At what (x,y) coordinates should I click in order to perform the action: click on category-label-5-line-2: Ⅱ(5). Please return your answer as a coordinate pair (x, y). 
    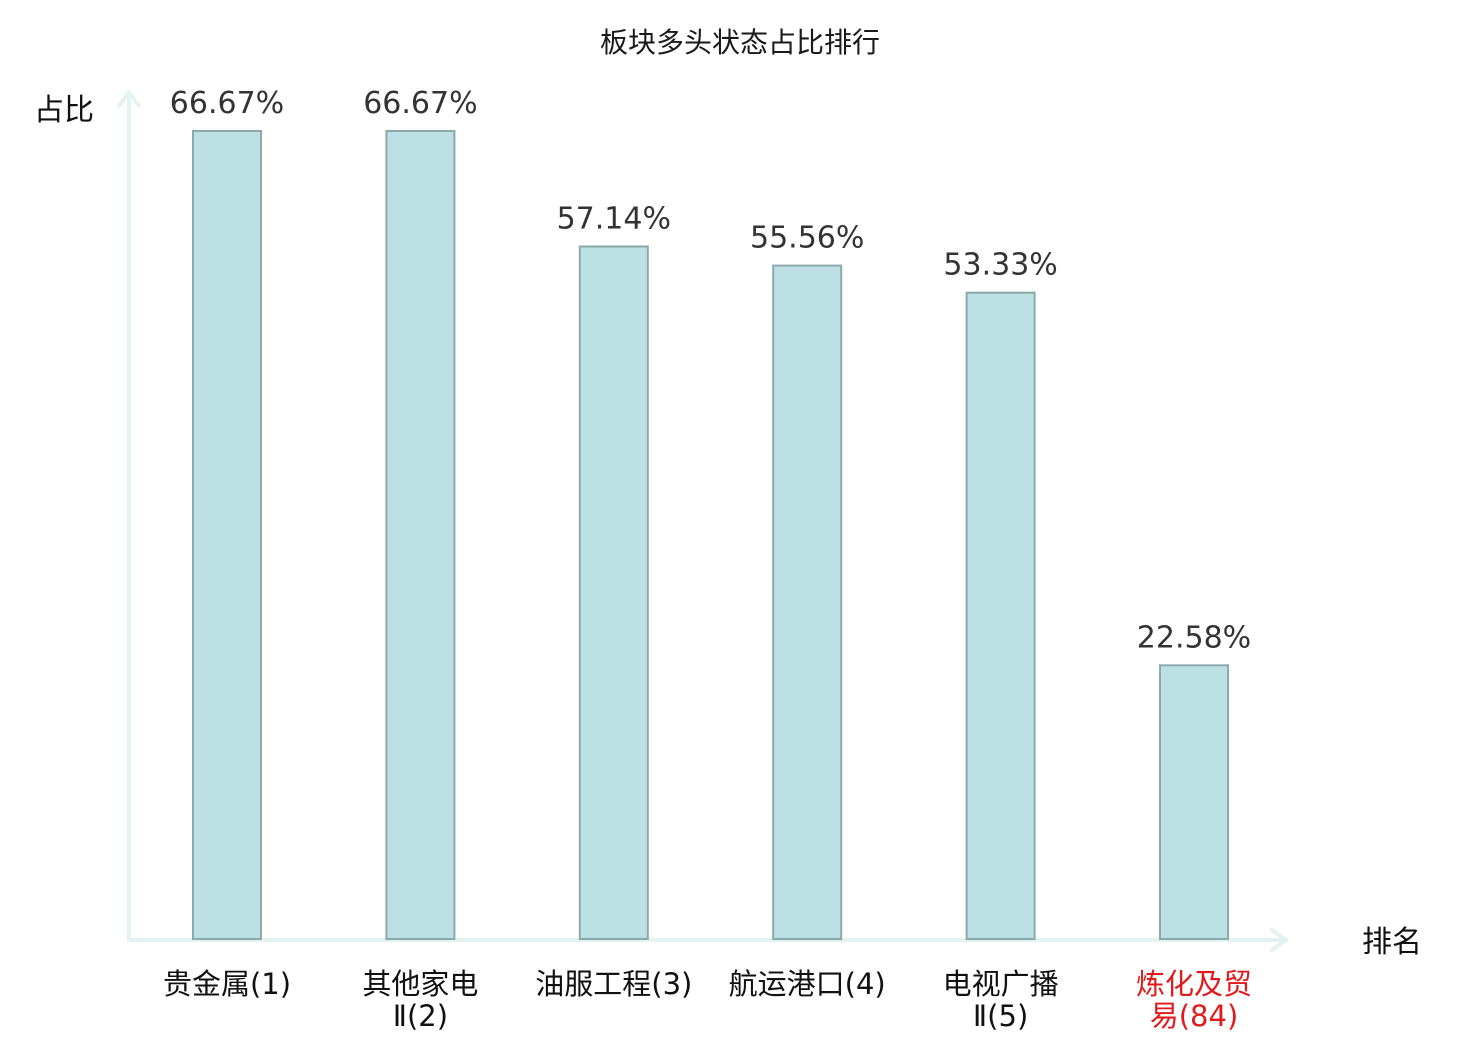
    Looking at the image, I should click on (1000, 1016).